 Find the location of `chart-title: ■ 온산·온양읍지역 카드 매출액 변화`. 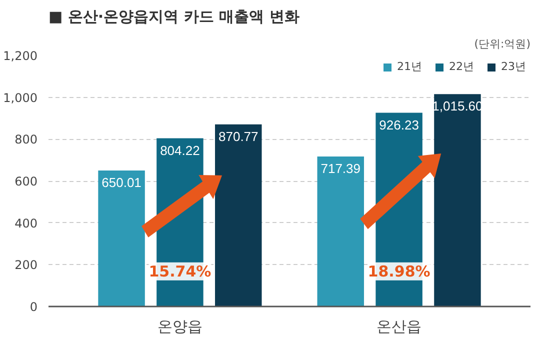

chart-title: ■ 온산·온양읍지역 카드 매출액 변화 is located at coordinates (174, 17).